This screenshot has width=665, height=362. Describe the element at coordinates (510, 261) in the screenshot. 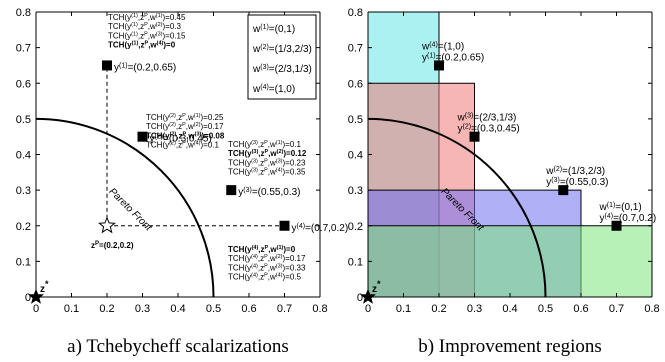

I see `improvement-region` at that location.